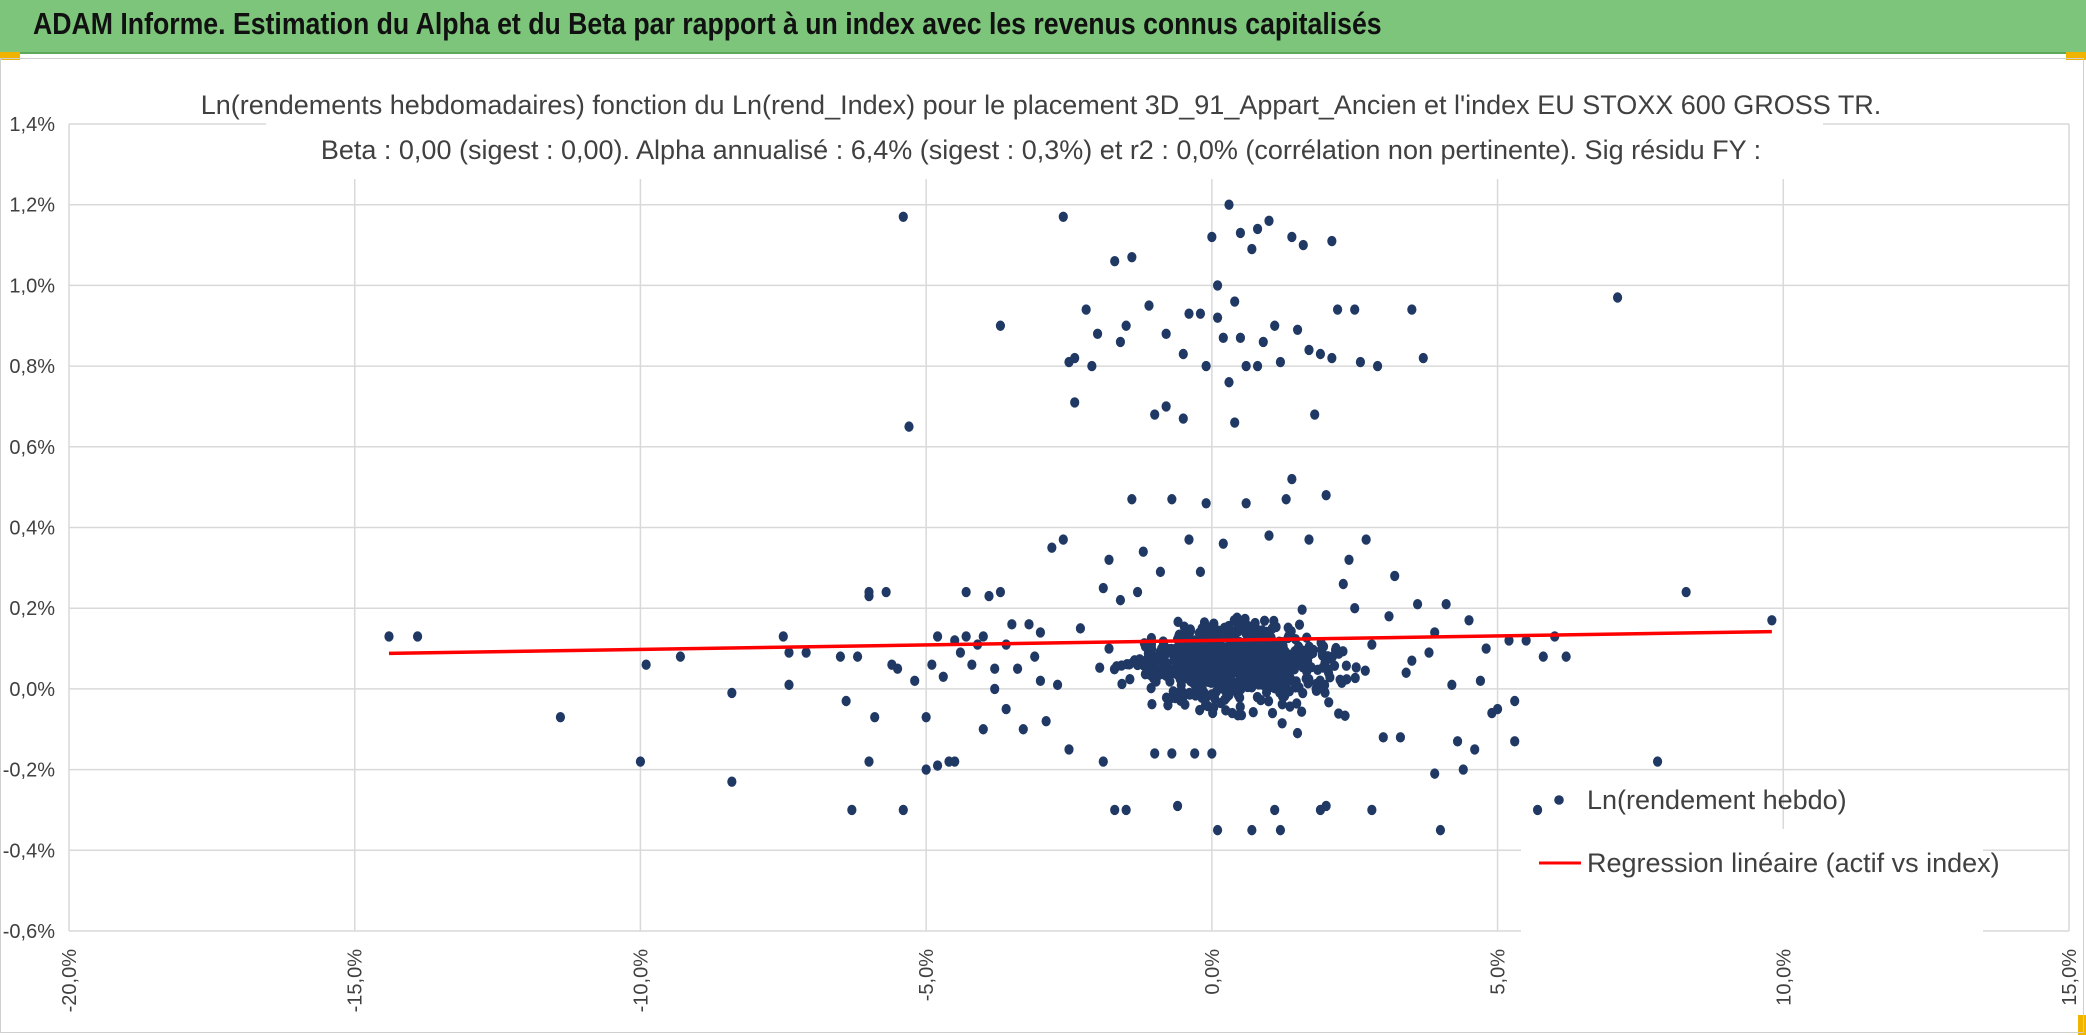 The image size is (2086, 1035). I want to click on legend-marker-scatter, so click(1559, 800).